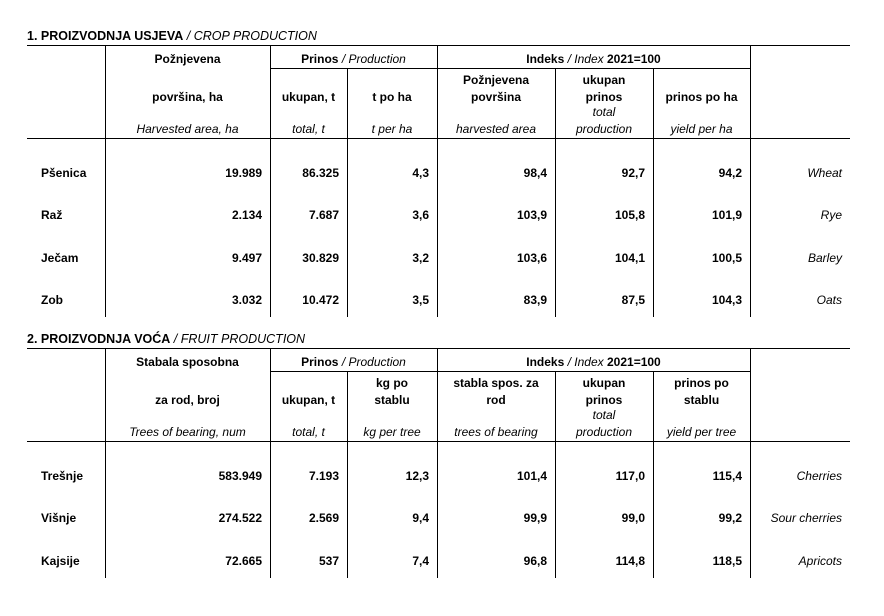 Image resolution: width=884 pixels, height=616 pixels. I want to click on column-header-en-line: total, so click(604, 415).